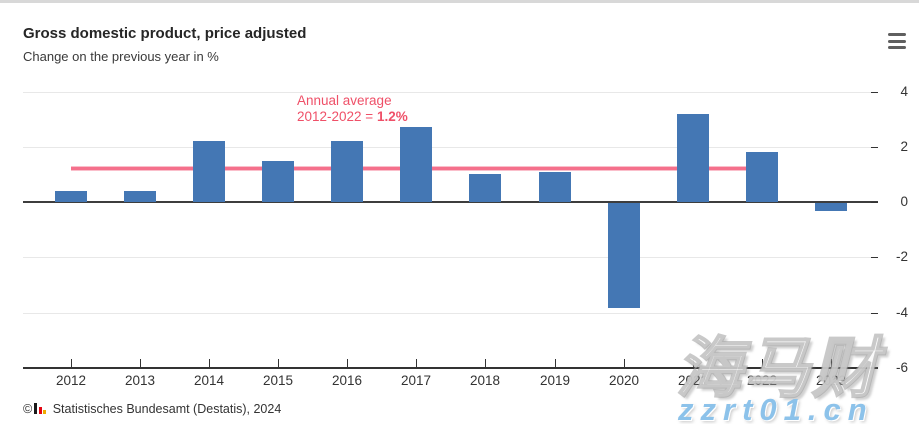 This screenshot has height=424, width=919. I want to click on bar-2020, so click(624, 255).